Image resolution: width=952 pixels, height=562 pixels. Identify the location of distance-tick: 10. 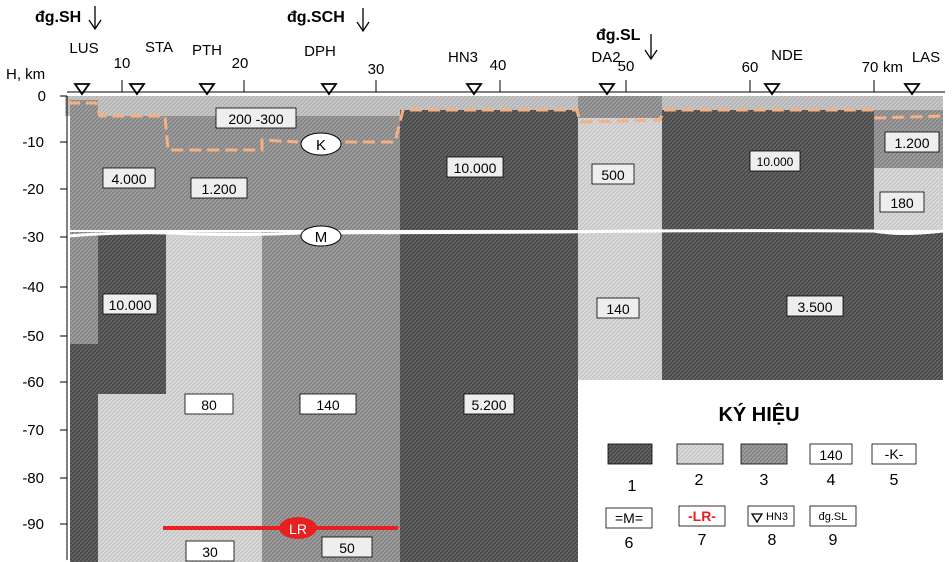
(122, 73).